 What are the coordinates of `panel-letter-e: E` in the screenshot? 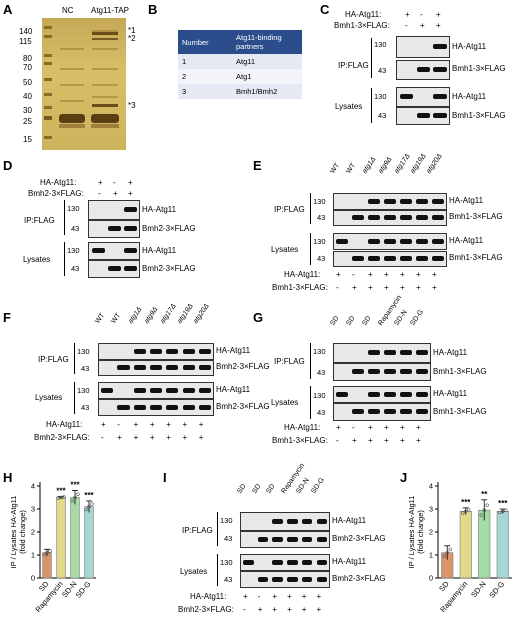 It's located at (257, 165).